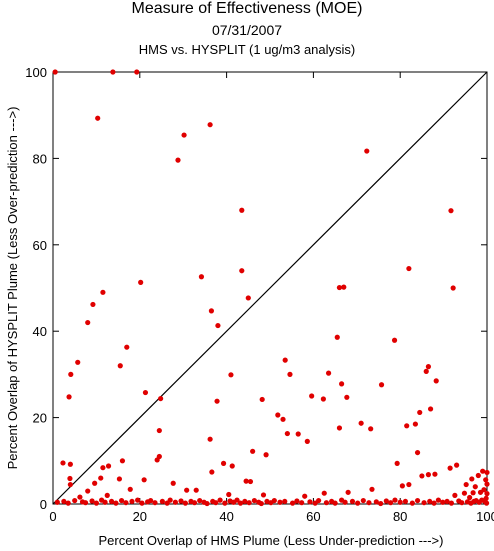 Image resolution: width=494 pixels, height=551 pixels. I want to click on chart-title: Measure of Effectiveness (MOE), so click(247, 8).